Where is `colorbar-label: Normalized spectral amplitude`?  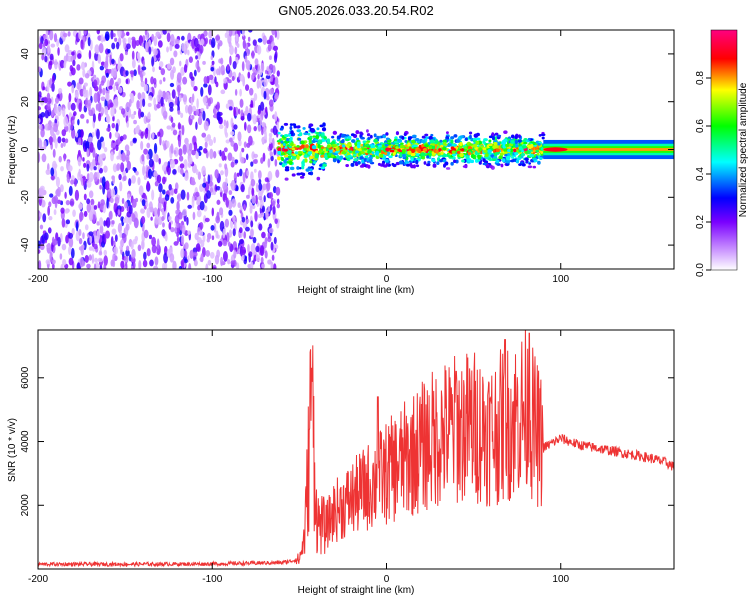 colorbar-label: Normalized spectral amplitude is located at coordinates (743, 149).